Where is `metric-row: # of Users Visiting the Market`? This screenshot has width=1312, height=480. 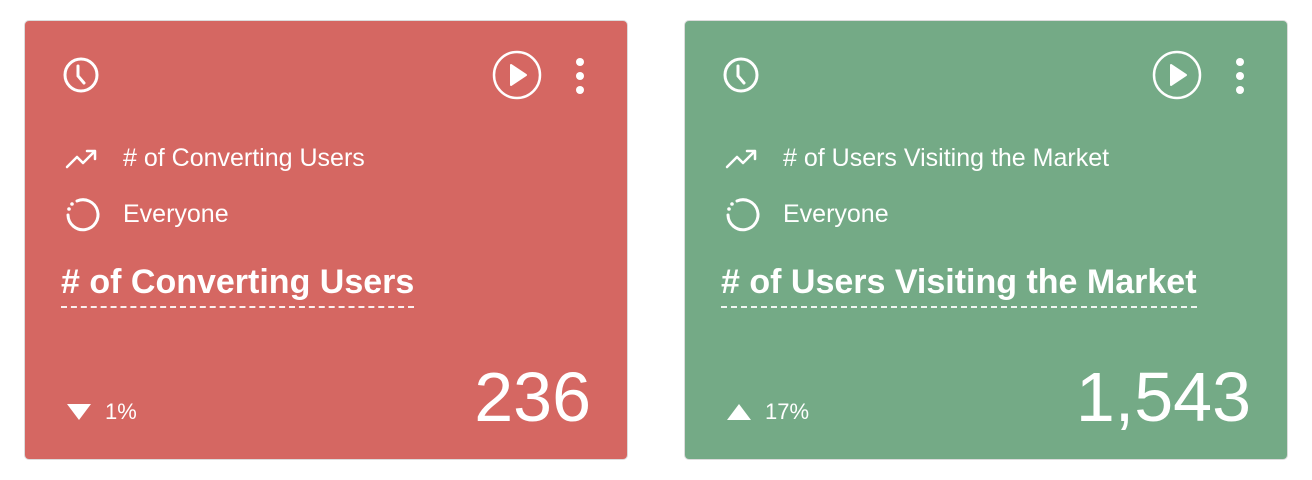
metric-row: # of Users Visiting the Market is located at coordinates (916, 158).